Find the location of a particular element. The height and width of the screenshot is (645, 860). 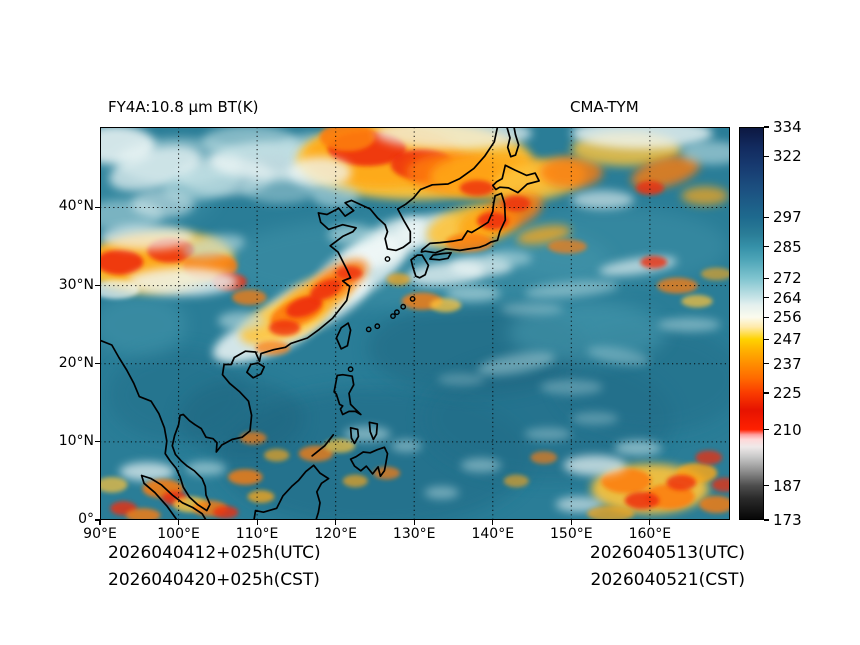

footer-right: 2026040513(UTC) 2026040521(CST) is located at coordinates (572, 567).